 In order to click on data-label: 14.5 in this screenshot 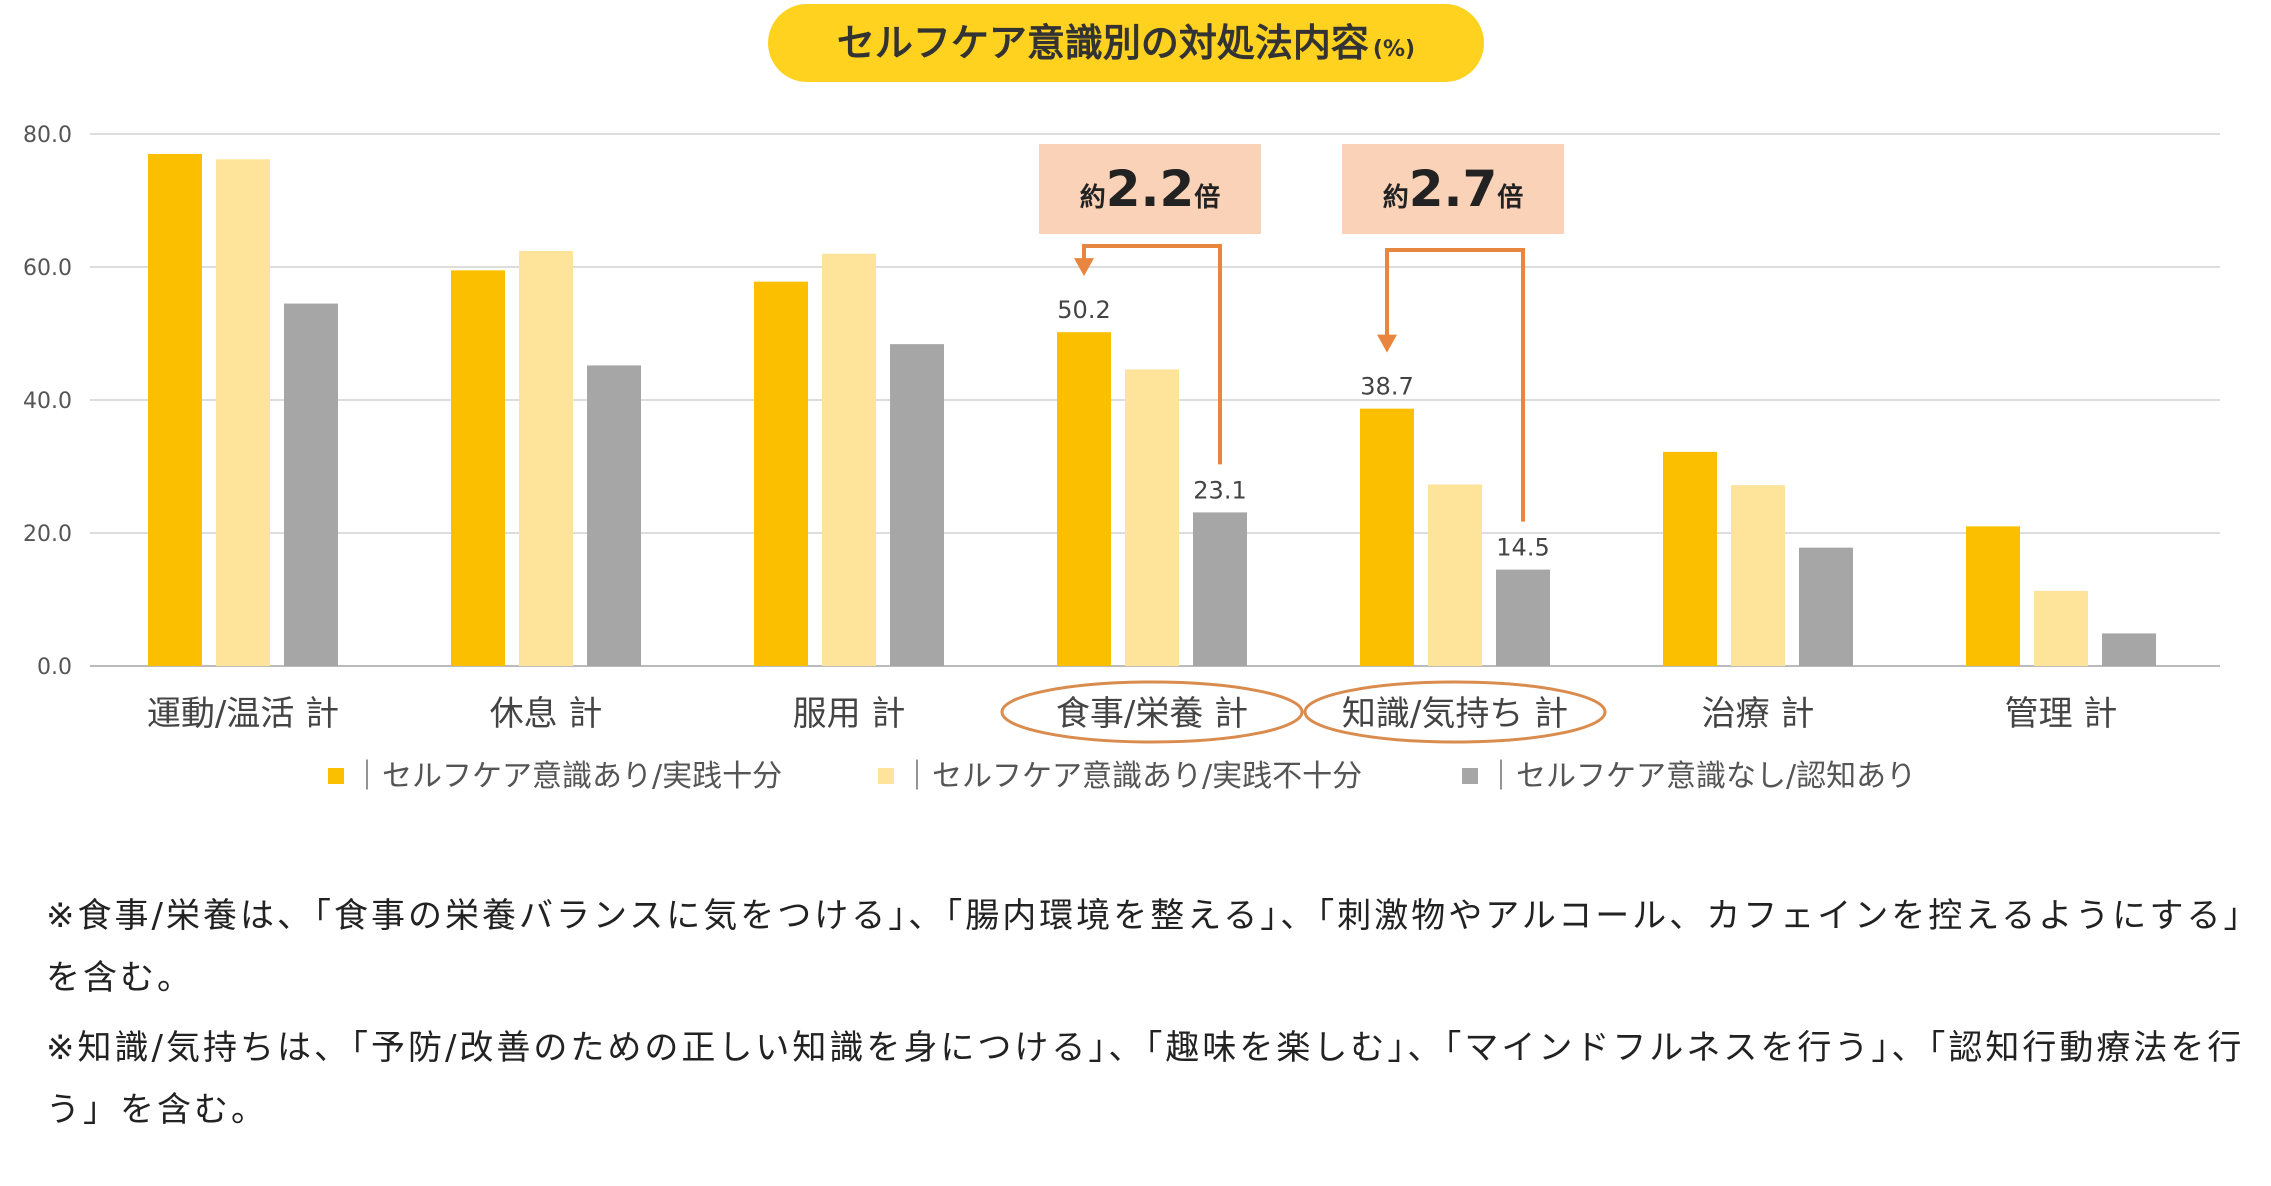, I will do `click(1522, 548)`.